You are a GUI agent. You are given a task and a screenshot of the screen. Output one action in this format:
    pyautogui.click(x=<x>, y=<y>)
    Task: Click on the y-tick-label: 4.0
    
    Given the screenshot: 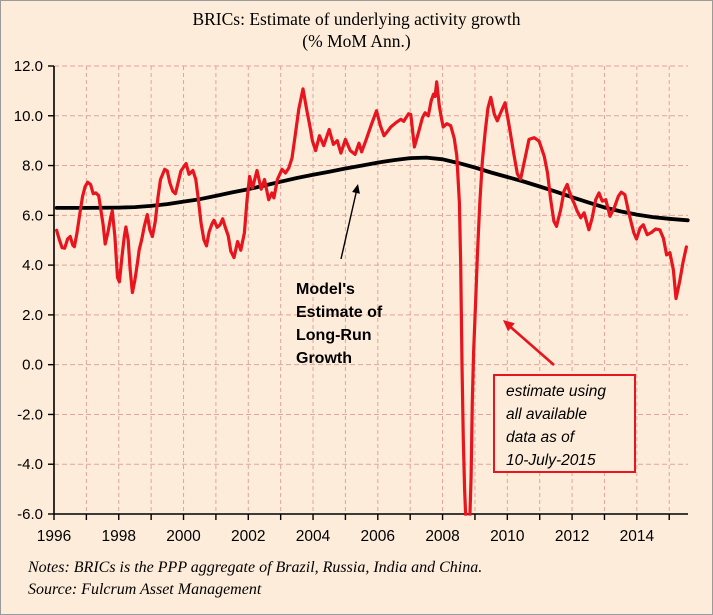 What is the action you would take?
    pyautogui.click(x=32, y=265)
    